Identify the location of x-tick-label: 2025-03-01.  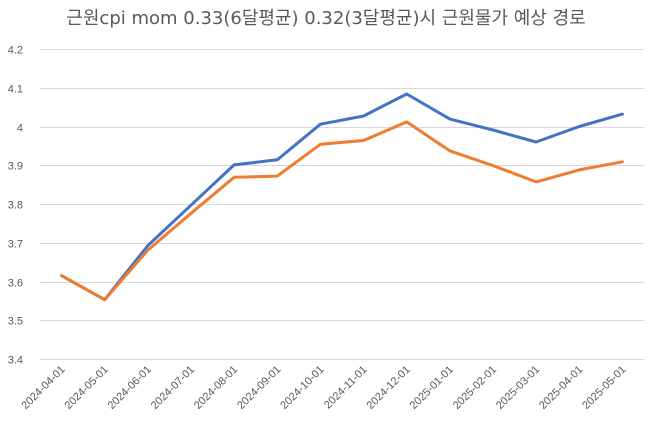
(518, 388).